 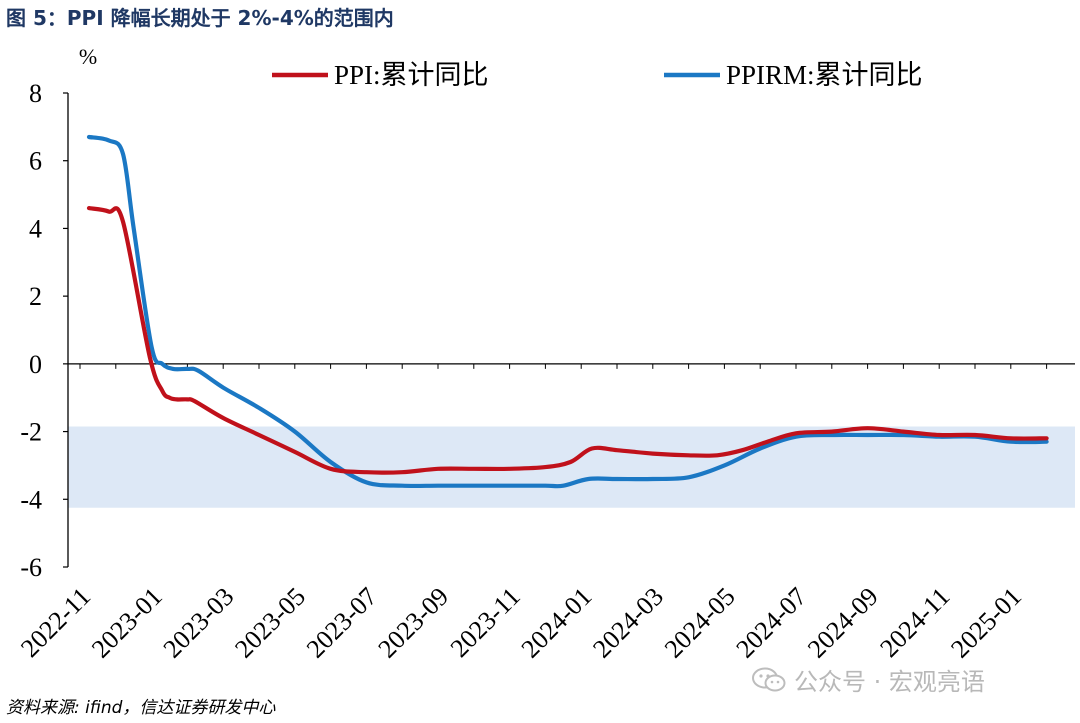 What do you see at coordinates (557, 623) in the screenshot?
I see `x-tick-label: 2024-01` at bounding box center [557, 623].